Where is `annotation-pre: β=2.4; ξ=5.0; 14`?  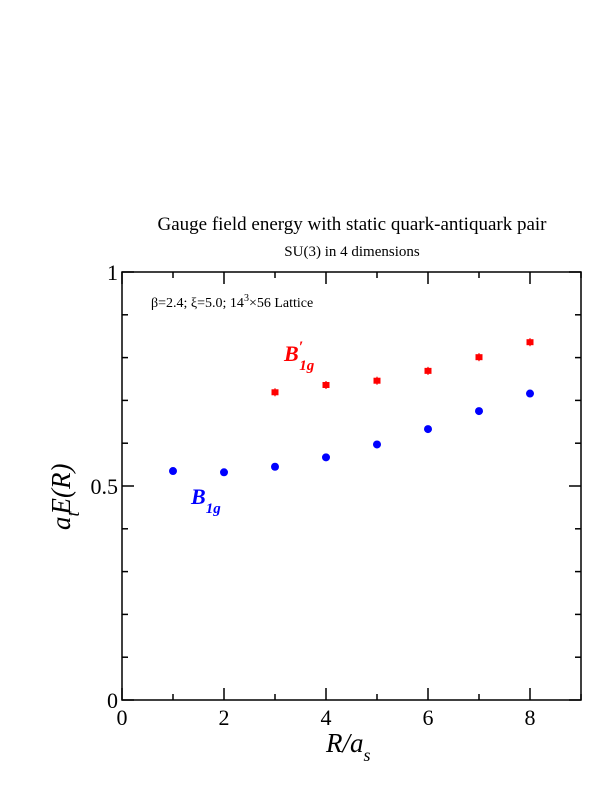 annotation-pre: β=2.4; ξ=5.0; 14 is located at coordinates (197, 303).